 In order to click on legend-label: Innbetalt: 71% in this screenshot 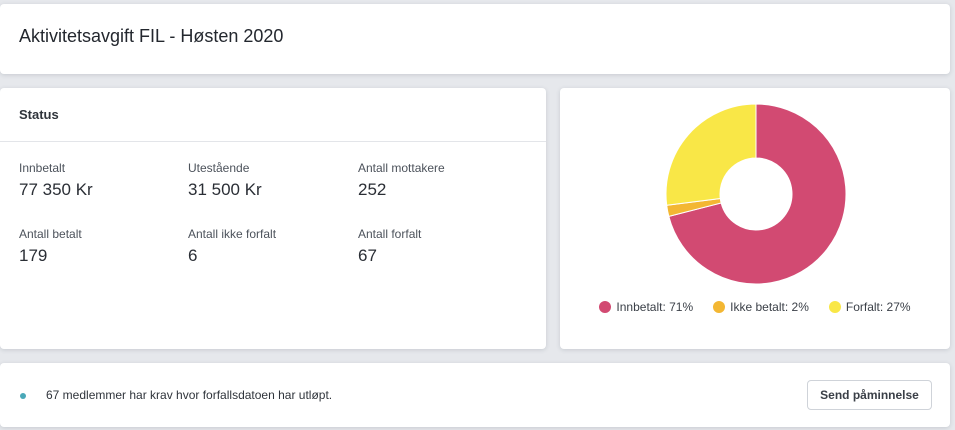, I will do `click(655, 307)`.